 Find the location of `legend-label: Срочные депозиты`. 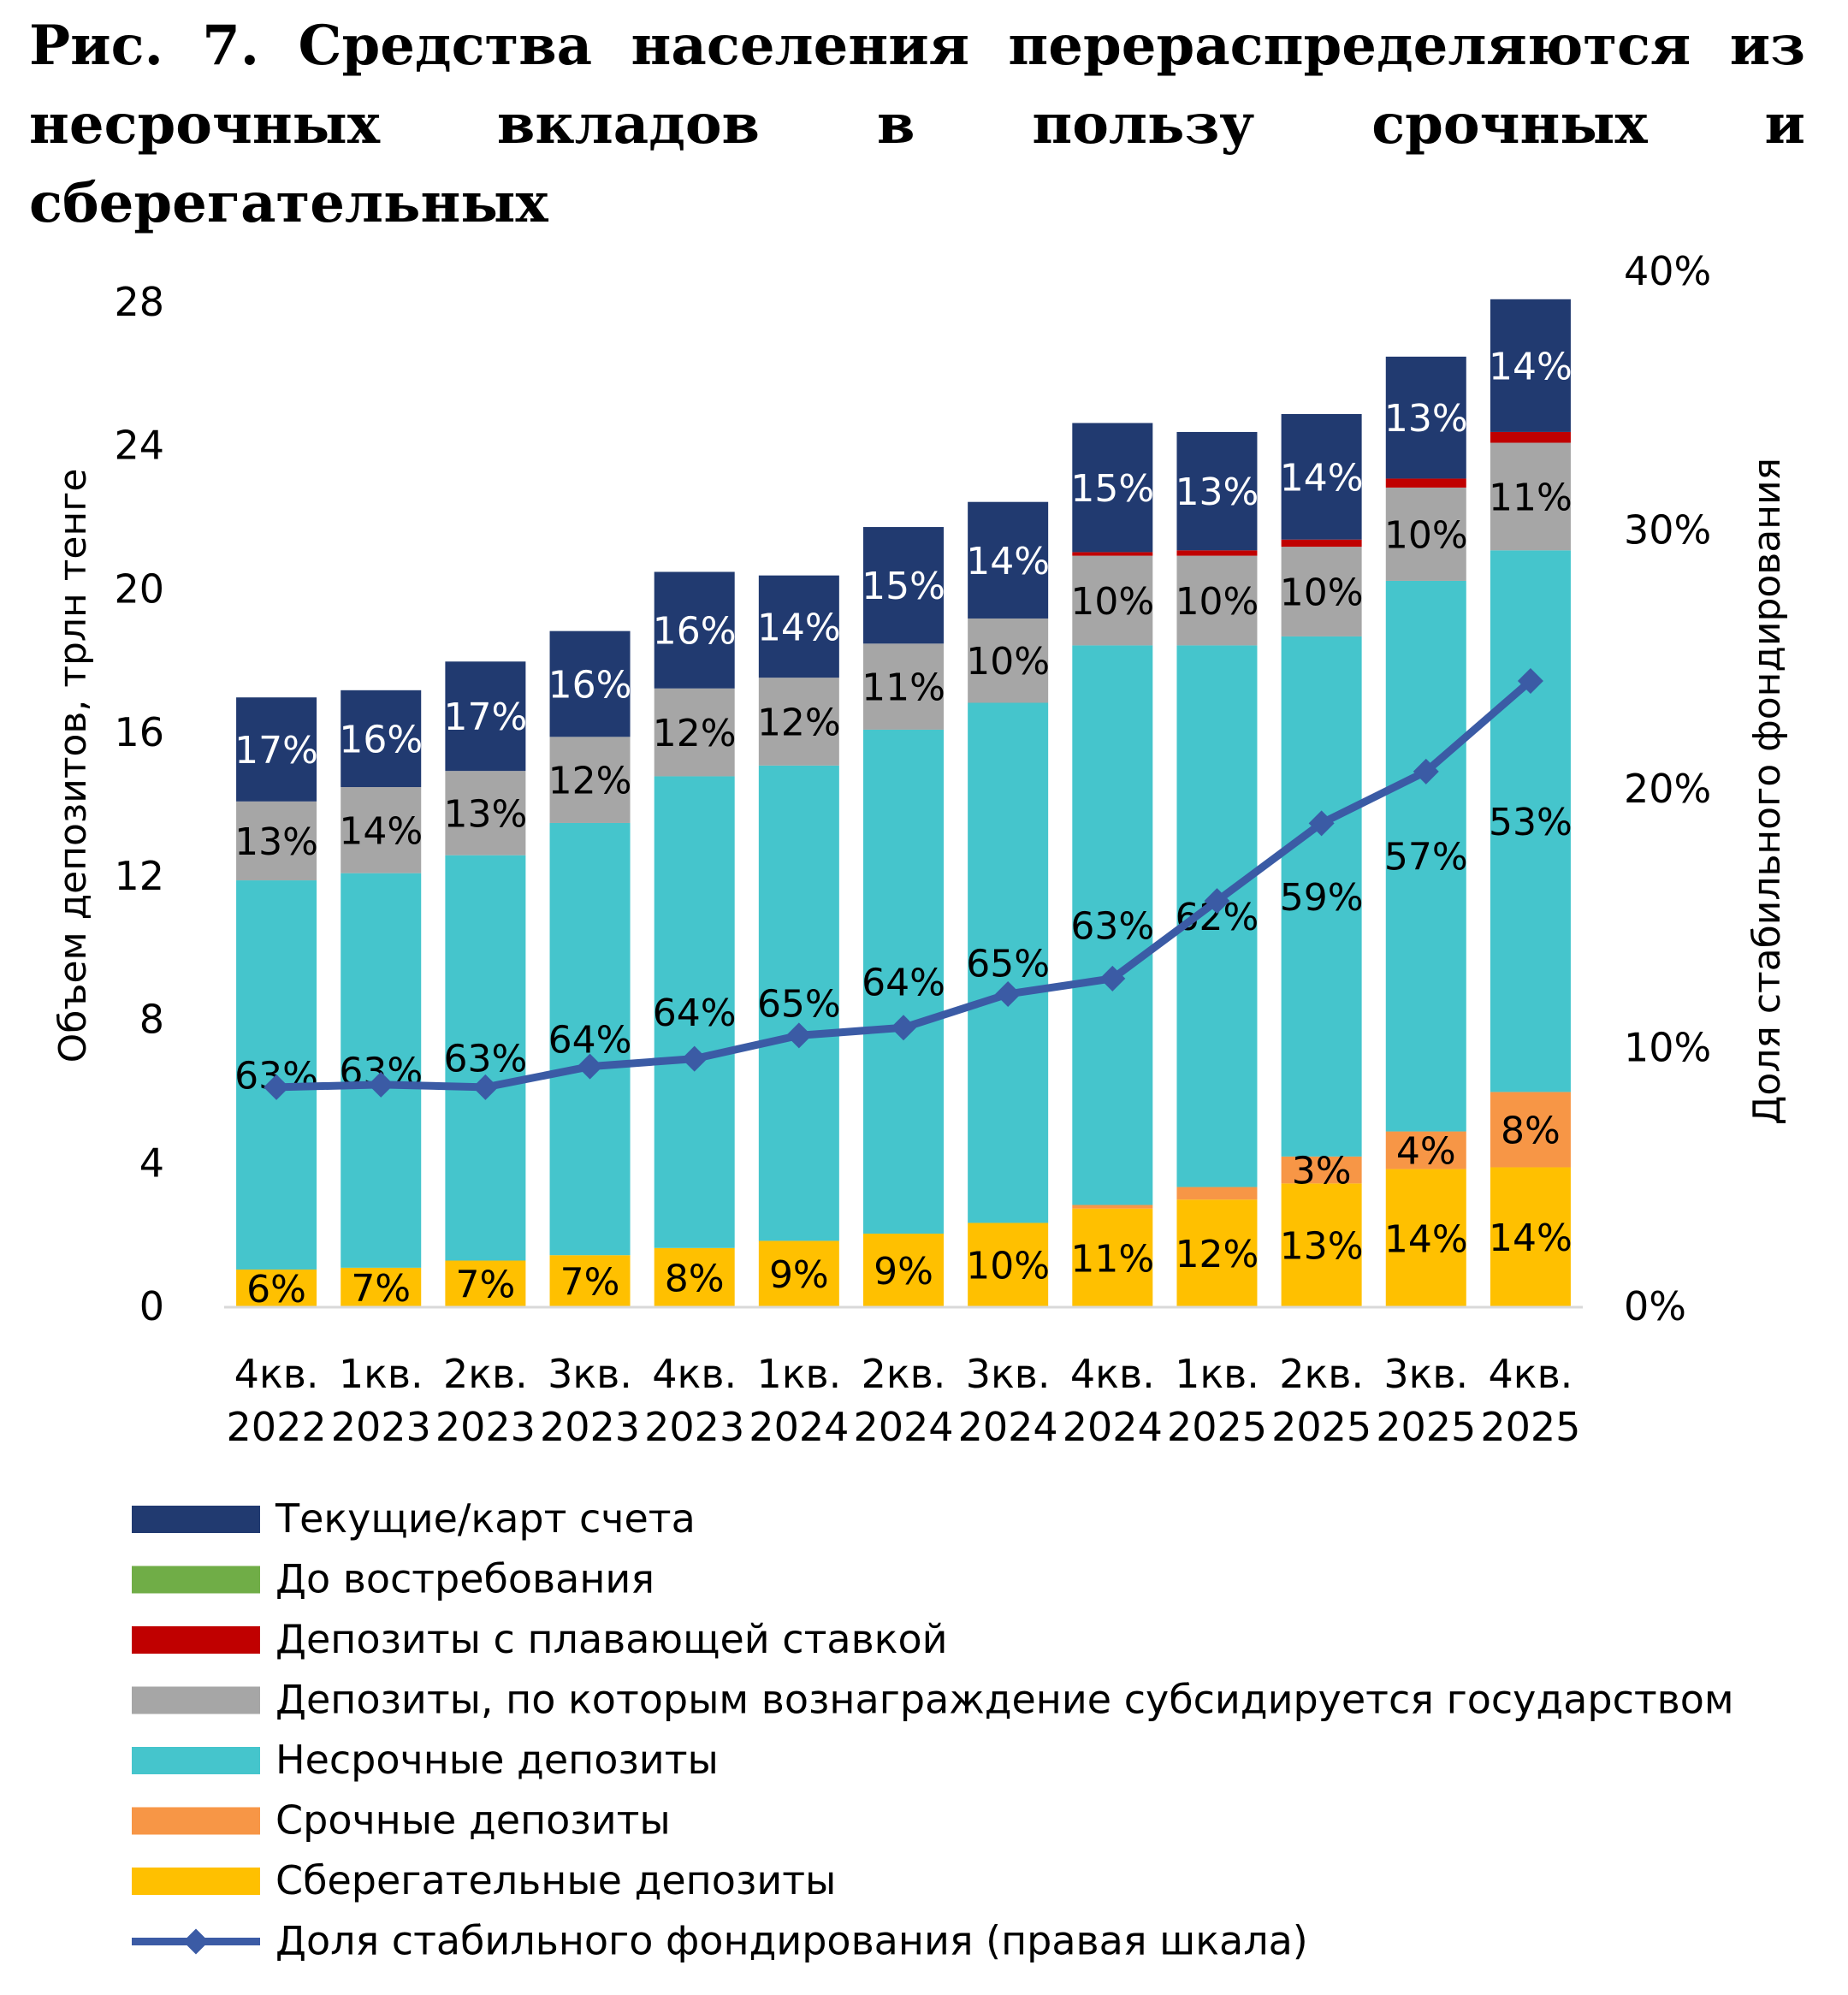

legend-label: Срочные депозиты is located at coordinates (473, 1820).